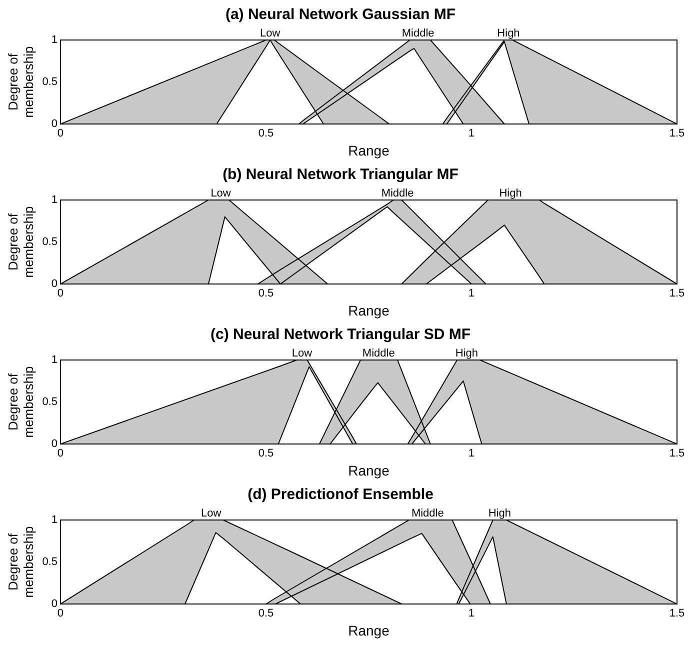 The image size is (689, 647). Describe the element at coordinates (340, 15) in the screenshot. I see `chart-title: (a) Neural Network Gaussian MF` at that location.